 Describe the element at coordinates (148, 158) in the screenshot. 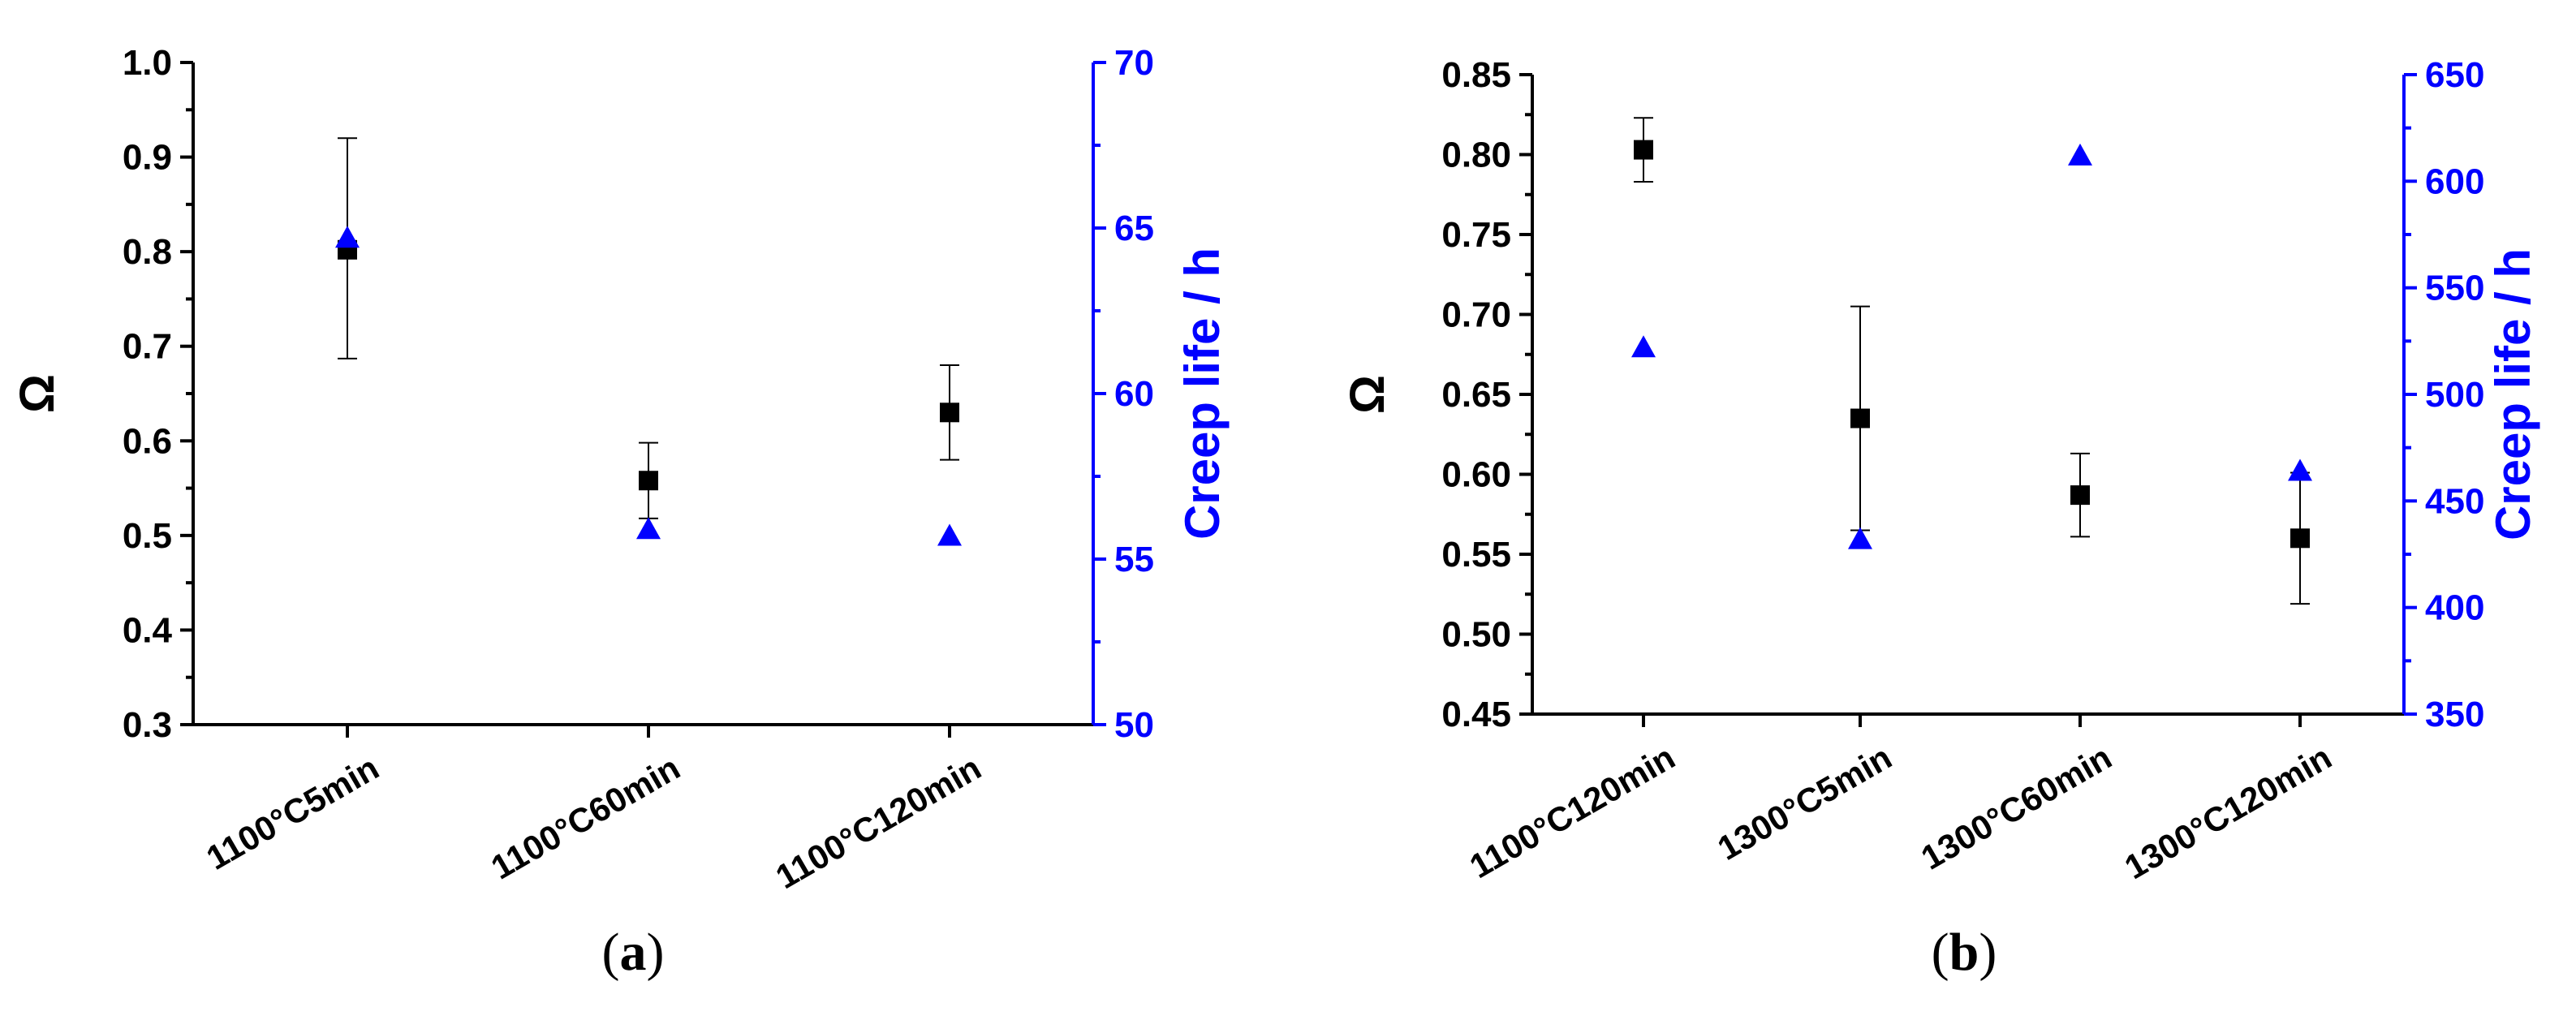

I see `left-tick-label: 0.9` at that location.